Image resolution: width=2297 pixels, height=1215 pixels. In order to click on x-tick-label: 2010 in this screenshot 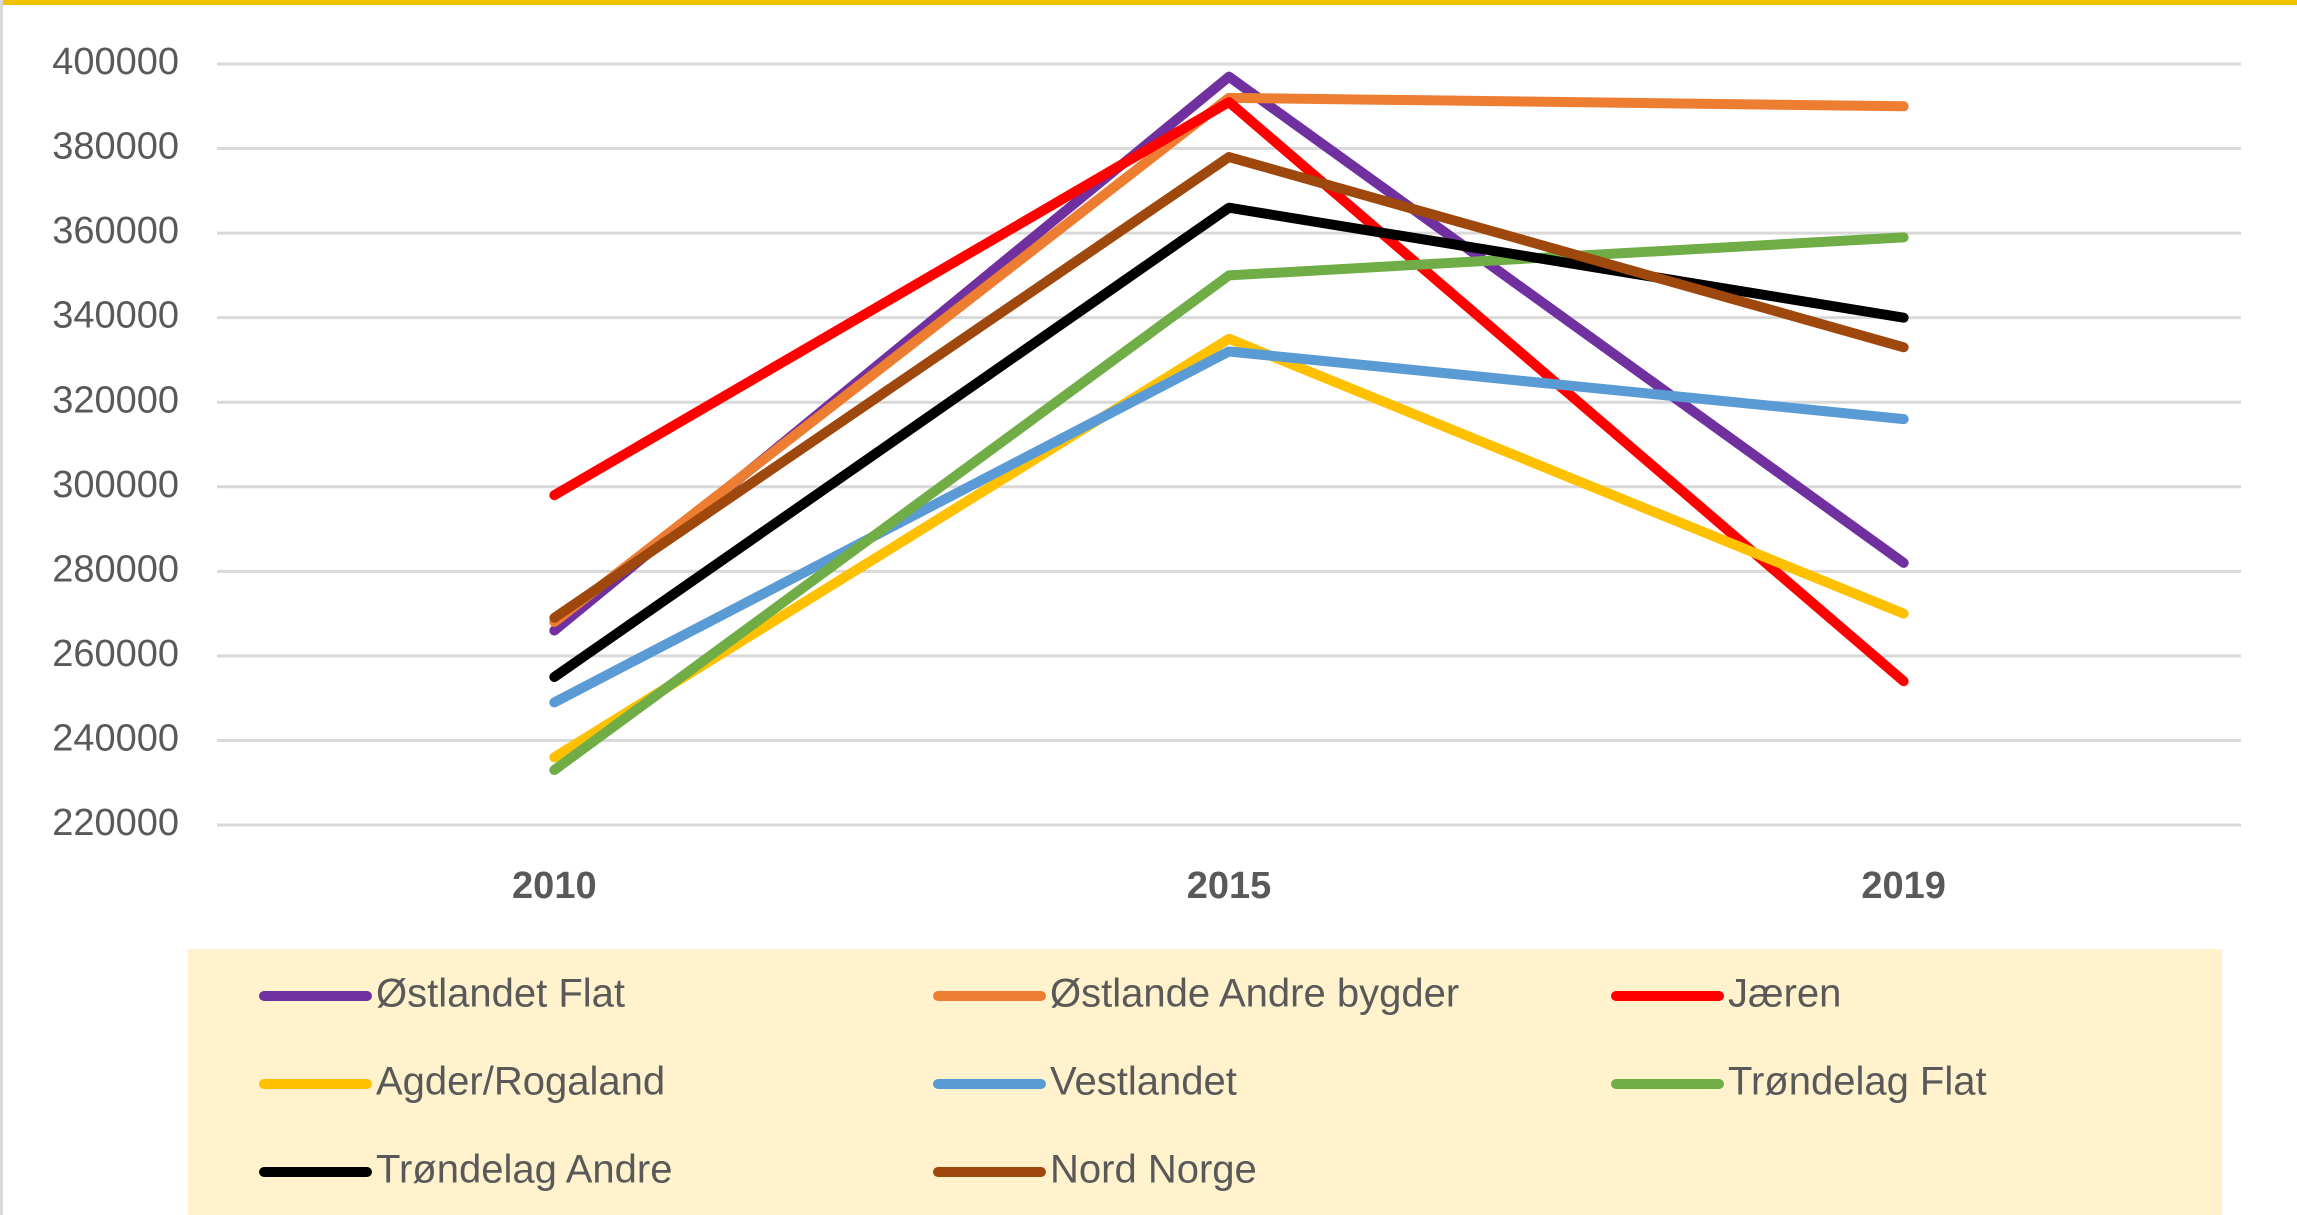, I will do `click(554, 886)`.